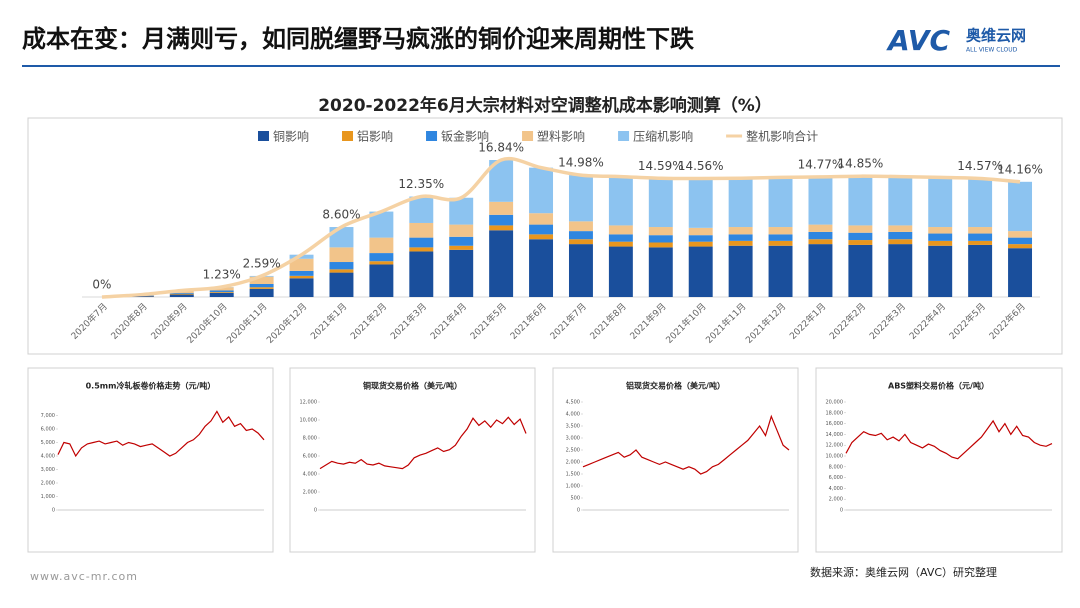 Image resolution: width=1080 pixels, height=608 pixels. Describe the element at coordinates (291, 136) in the screenshot. I see `legend-label: 铜影响` at that location.